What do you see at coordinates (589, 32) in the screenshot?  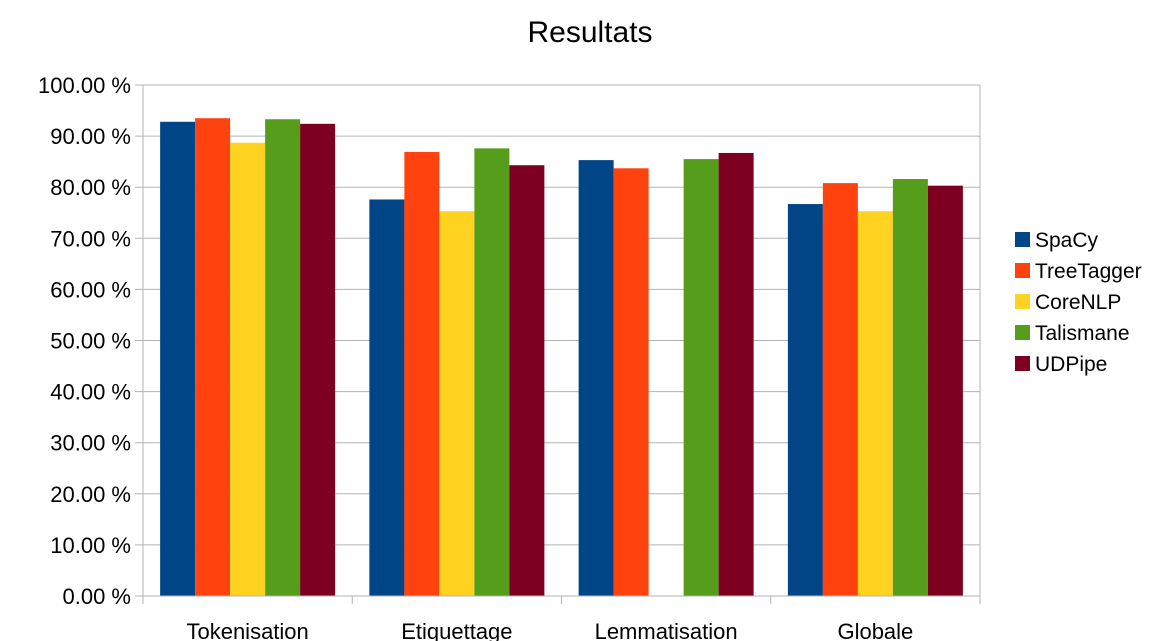 I see `chart-title: Resultats` at bounding box center [589, 32].